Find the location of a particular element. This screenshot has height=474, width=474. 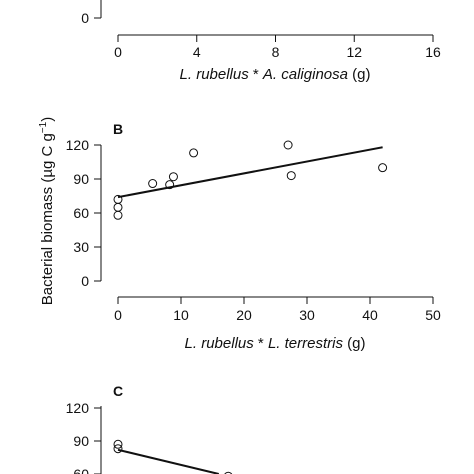

x-tick-label: 8 is located at coordinates (276, 52).